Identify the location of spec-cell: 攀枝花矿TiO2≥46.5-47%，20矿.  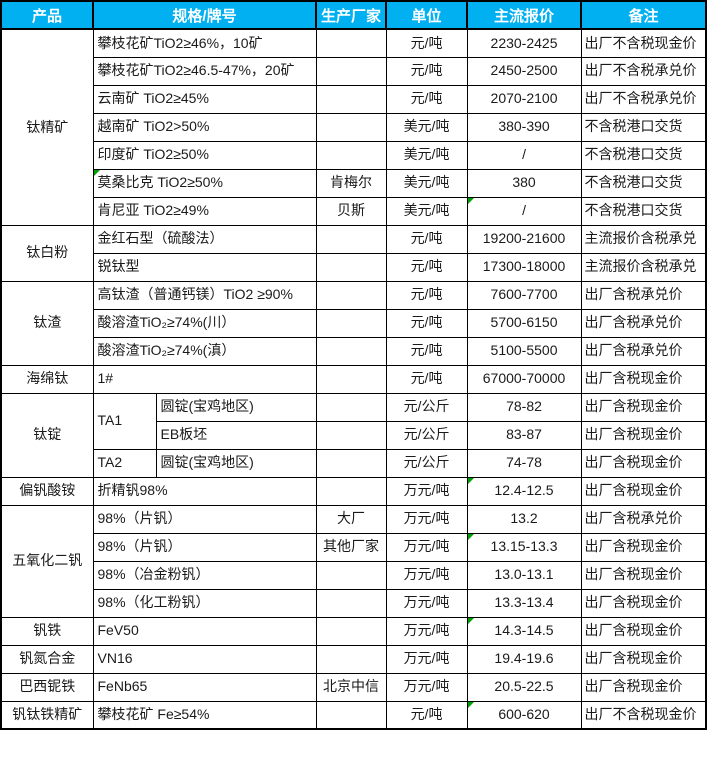
(204, 71).